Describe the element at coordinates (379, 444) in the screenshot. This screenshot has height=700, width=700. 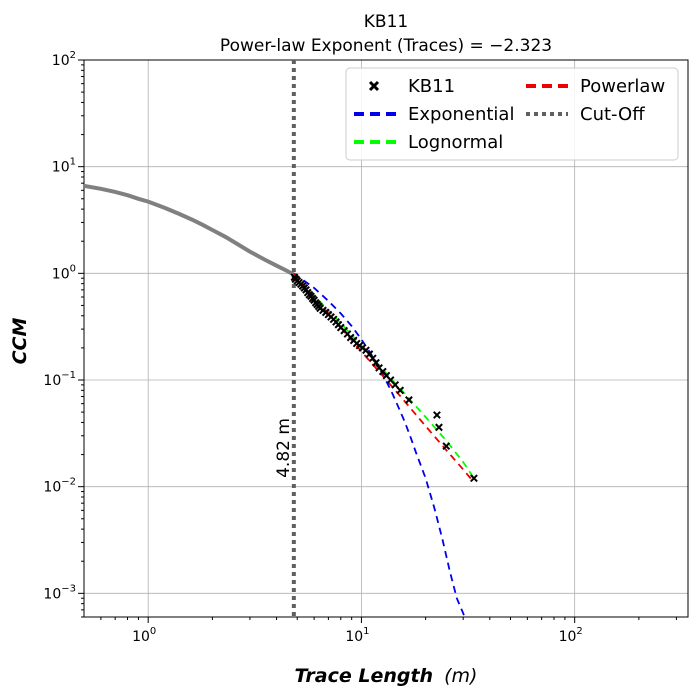
I see `series-line-exponential` at that location.